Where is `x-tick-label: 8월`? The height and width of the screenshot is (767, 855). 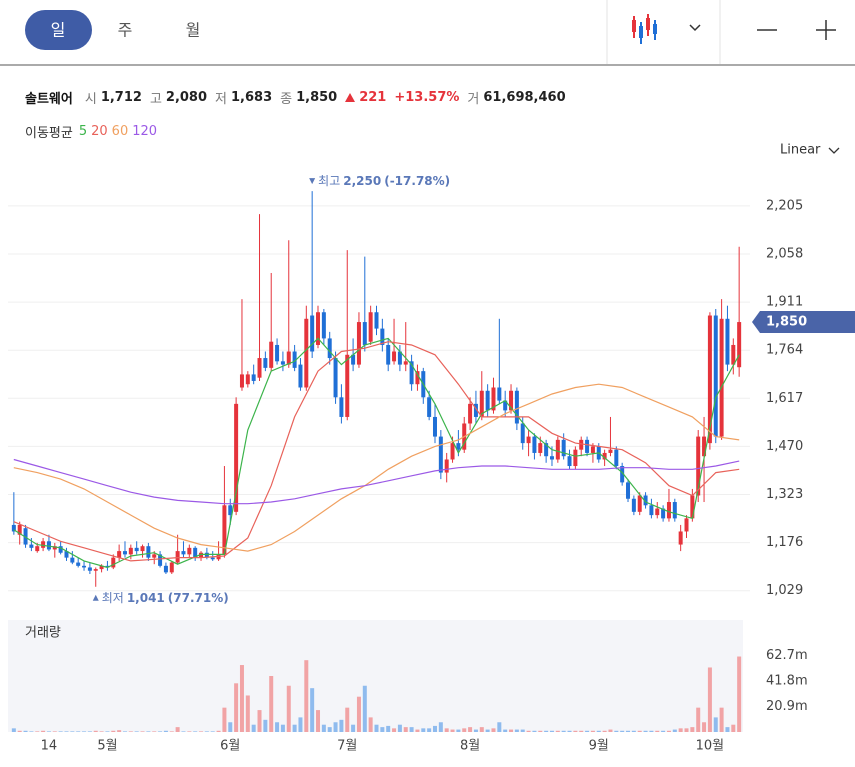 x-tick-label: 8월 is located at coordinates (470, 746).